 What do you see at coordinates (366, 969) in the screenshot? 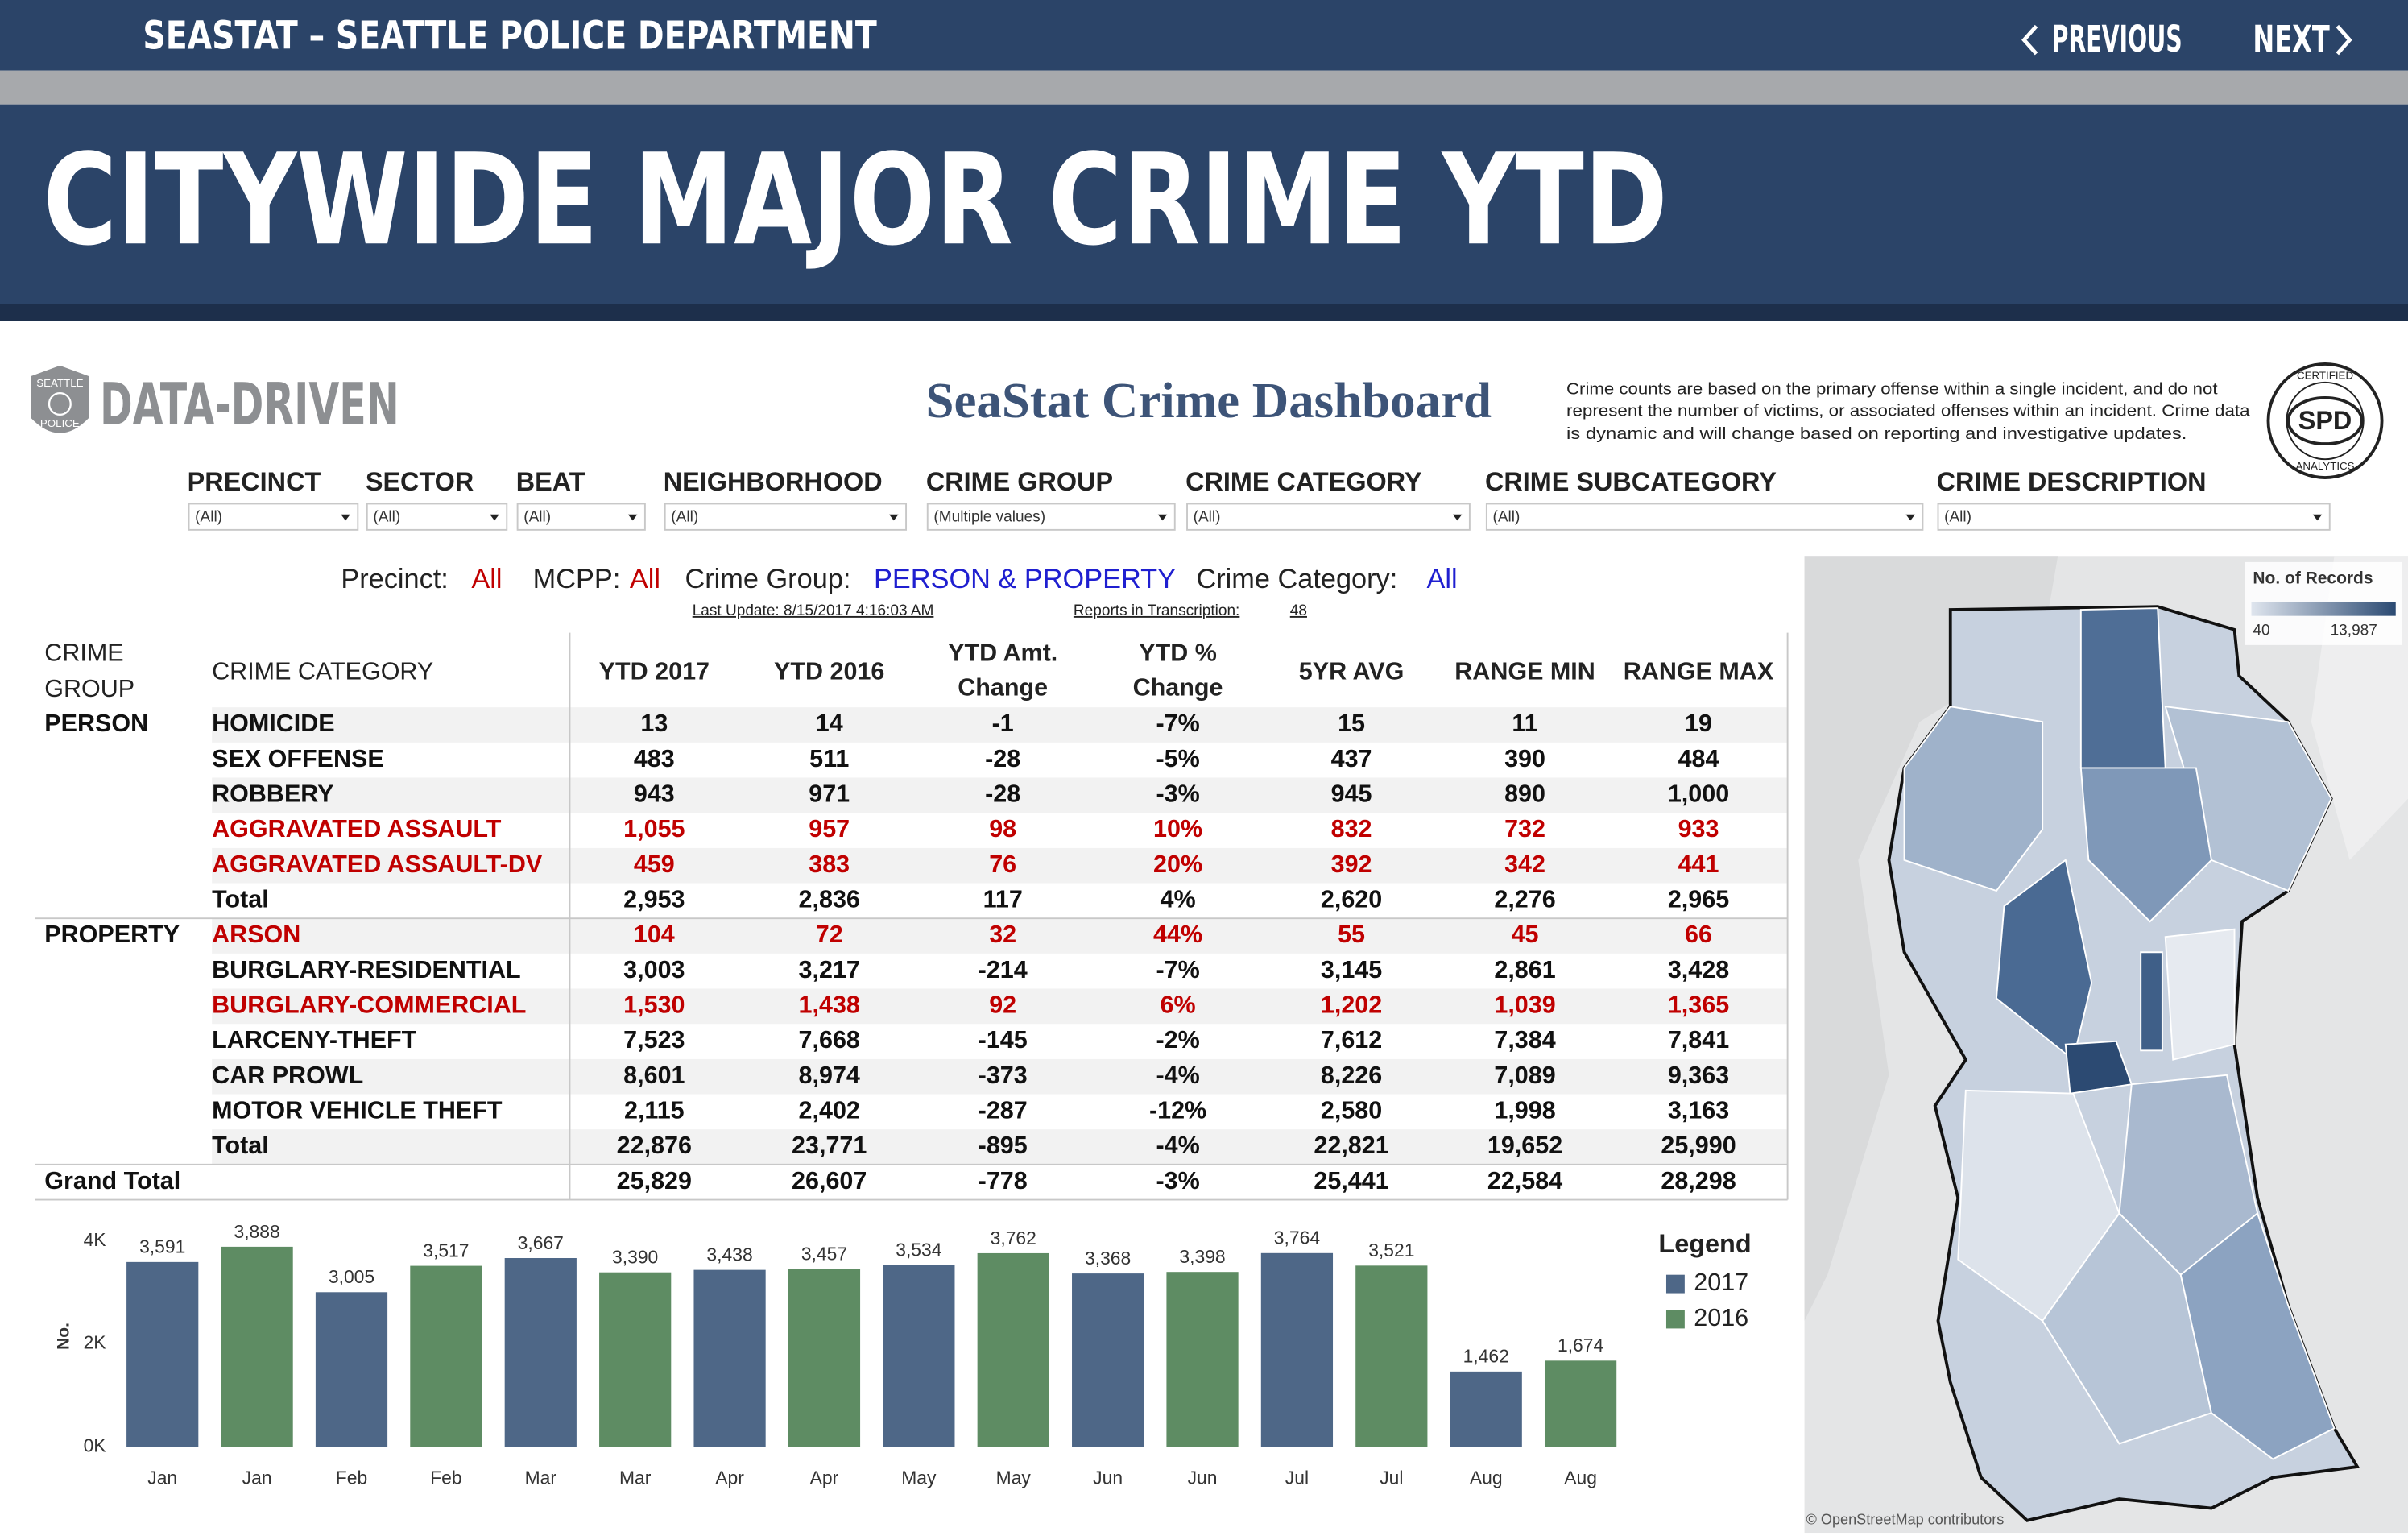
I see `crime-category: BURGLARY-RESIDENTIAL` at bounding box center [366, 969].